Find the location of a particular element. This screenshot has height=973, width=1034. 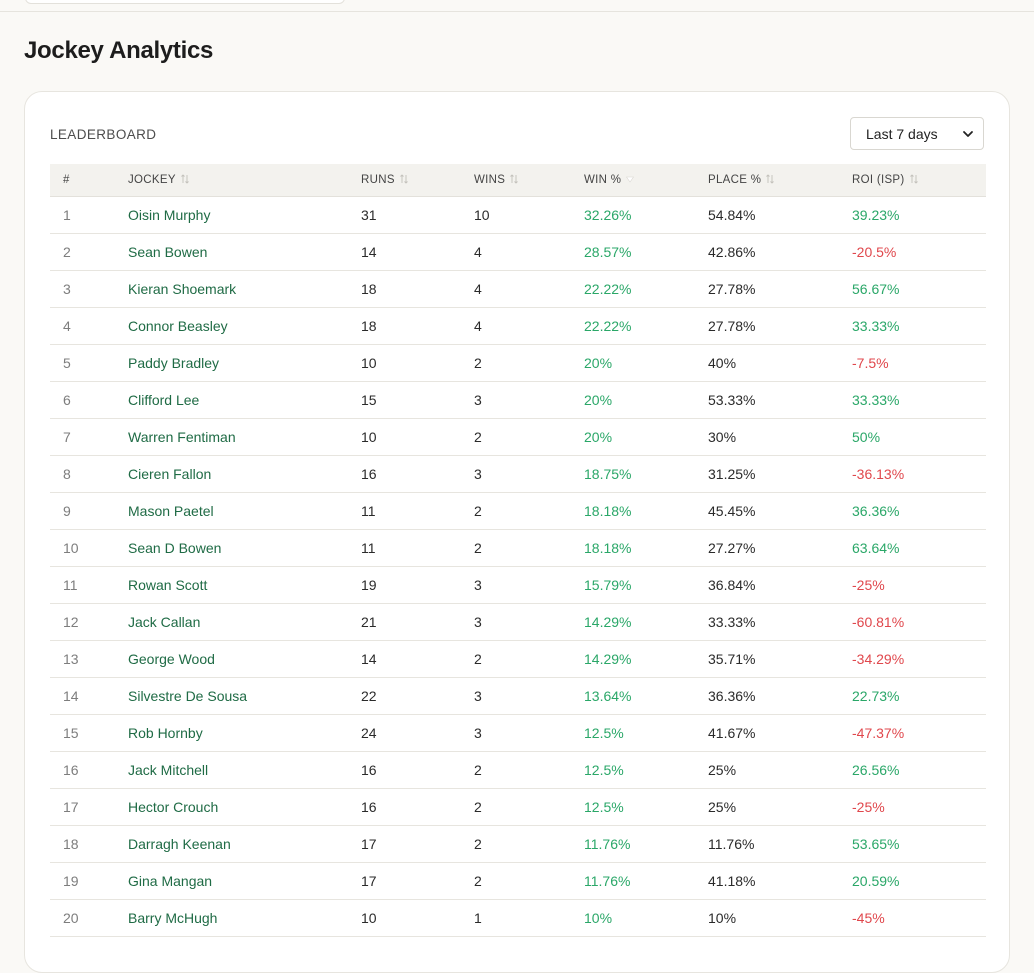

cell-jockey-link: Jack Callan is located at coordinates (244, 622).